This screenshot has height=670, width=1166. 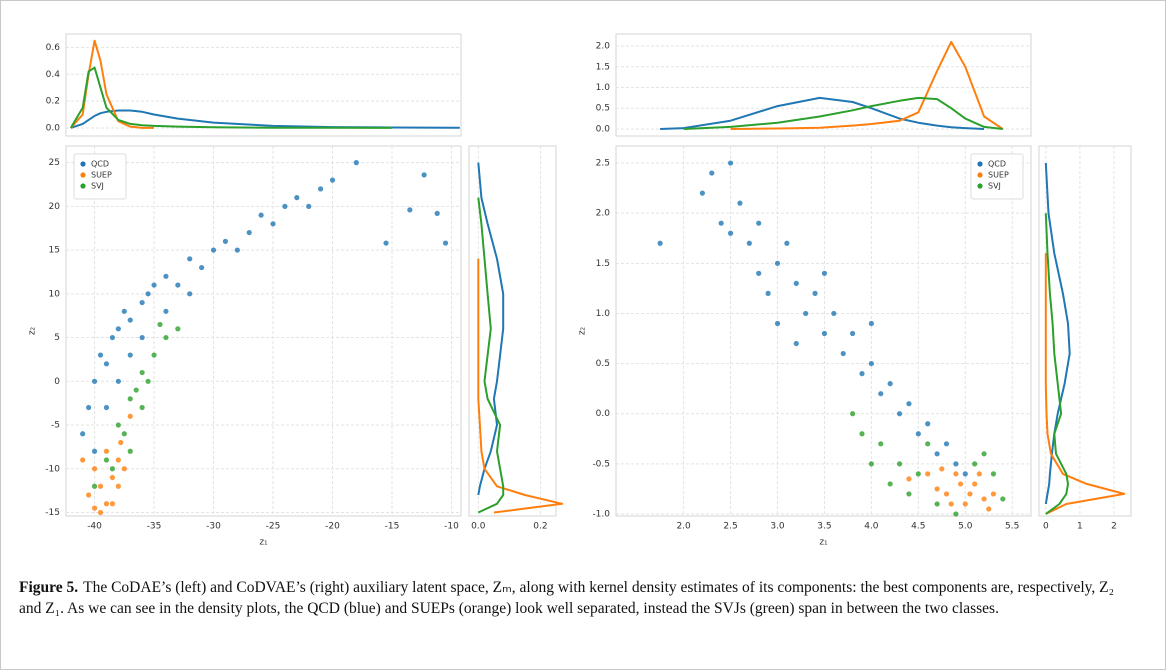 What do you see at coordinates (52, 469) in the screenshot?
I see `y-tick-label: -10` at bounding box center [52, 469].